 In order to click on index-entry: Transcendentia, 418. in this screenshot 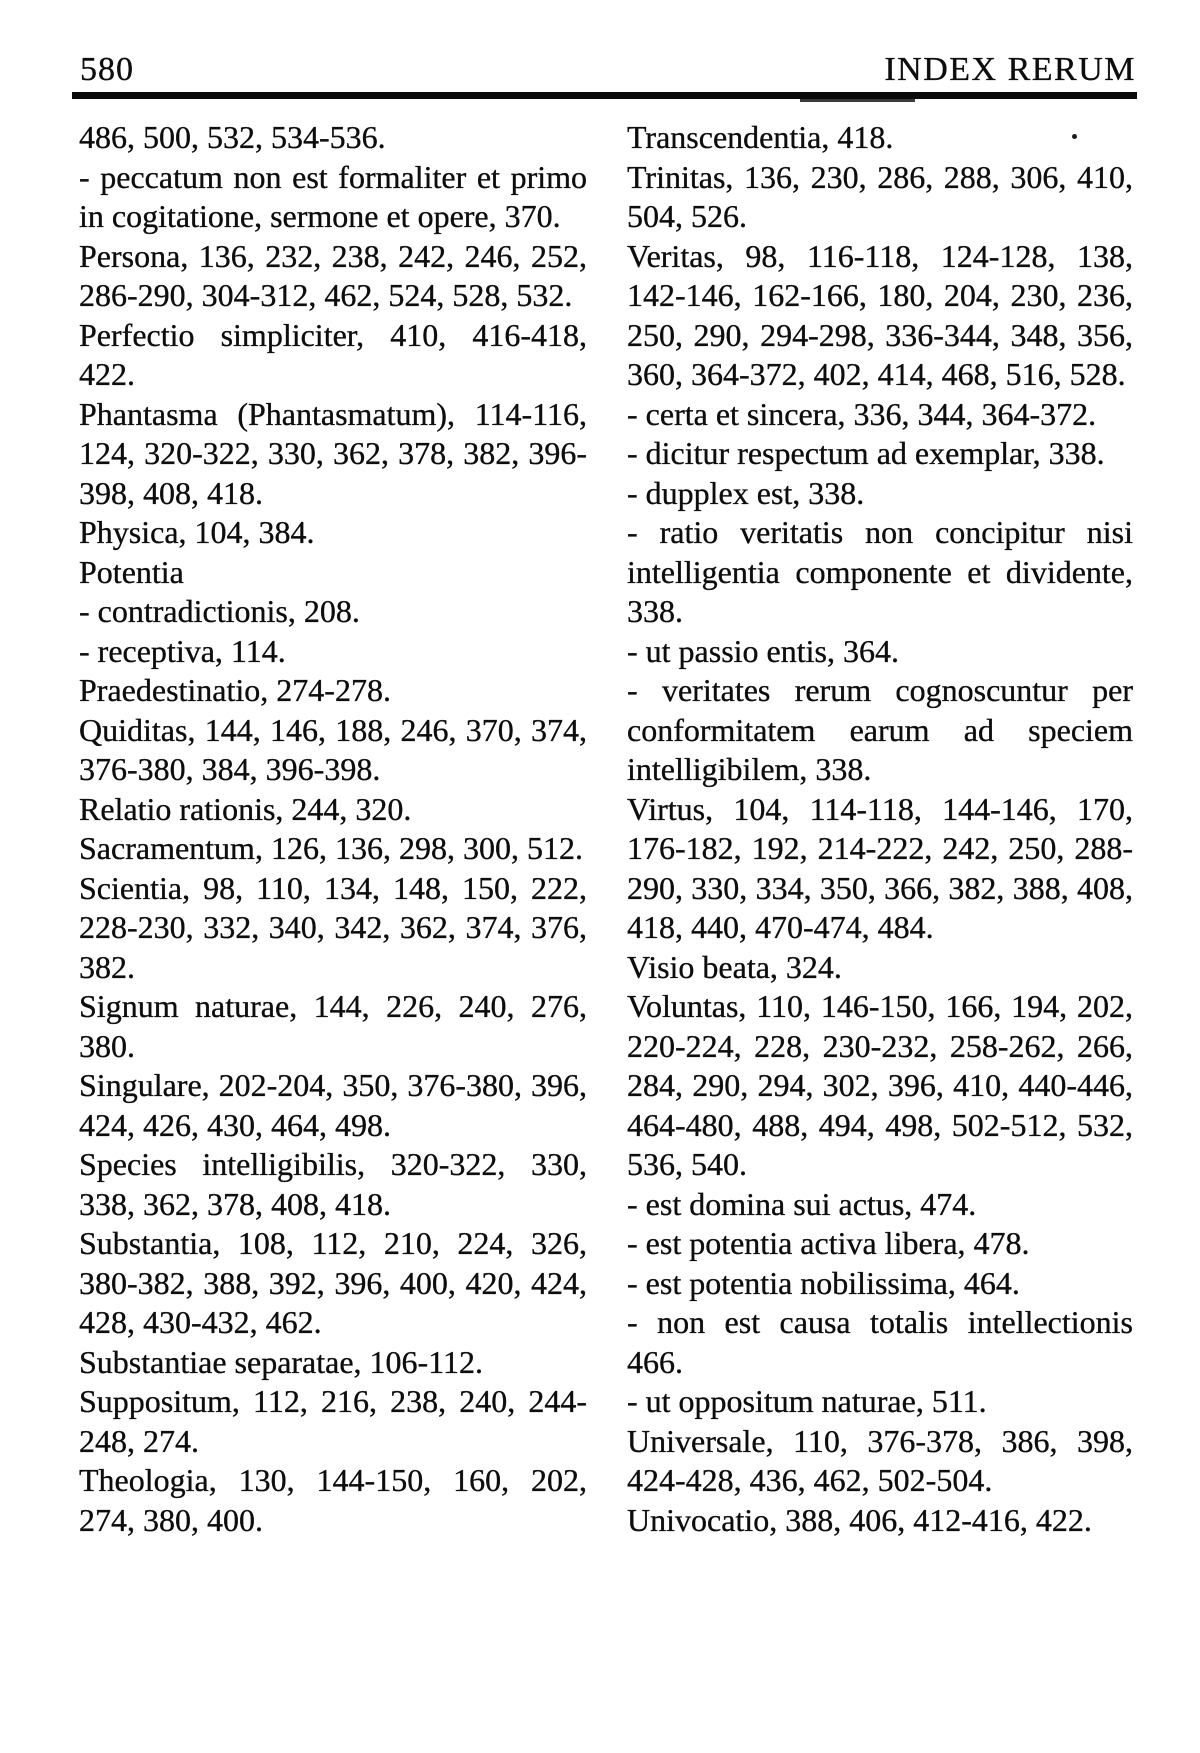, I will do `click(760, 137)`.